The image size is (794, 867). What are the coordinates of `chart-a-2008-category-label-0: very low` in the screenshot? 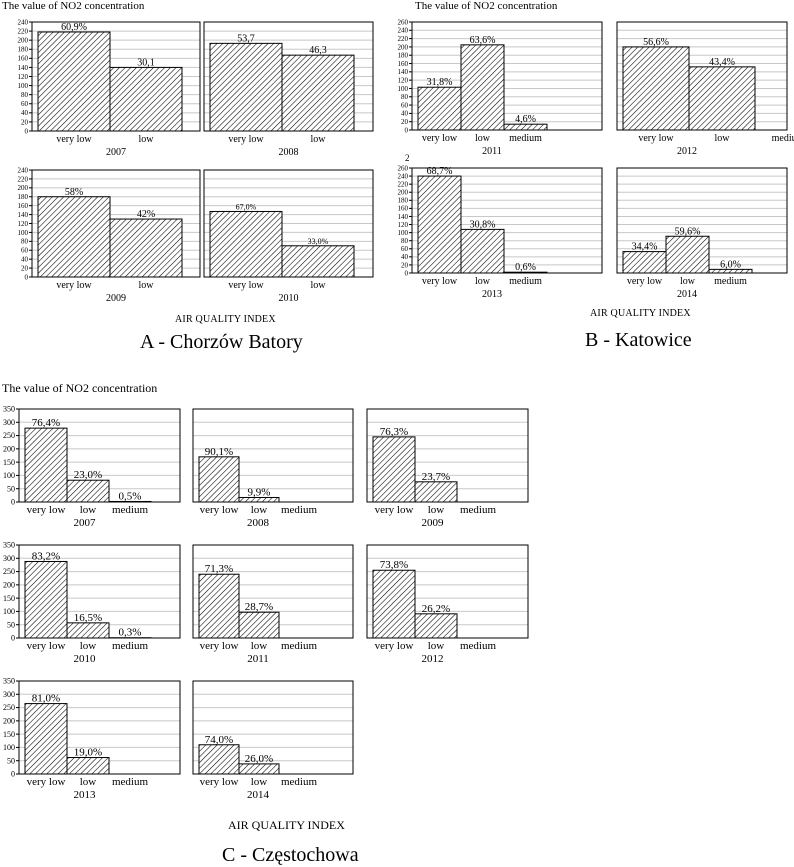 It's located at (246, 139).